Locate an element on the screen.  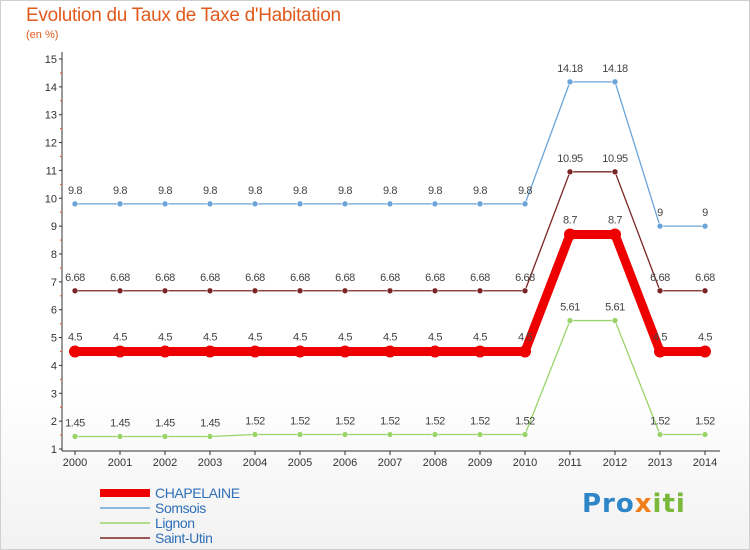
x-tick-label: 2003 is located at coordinates (210, 463).